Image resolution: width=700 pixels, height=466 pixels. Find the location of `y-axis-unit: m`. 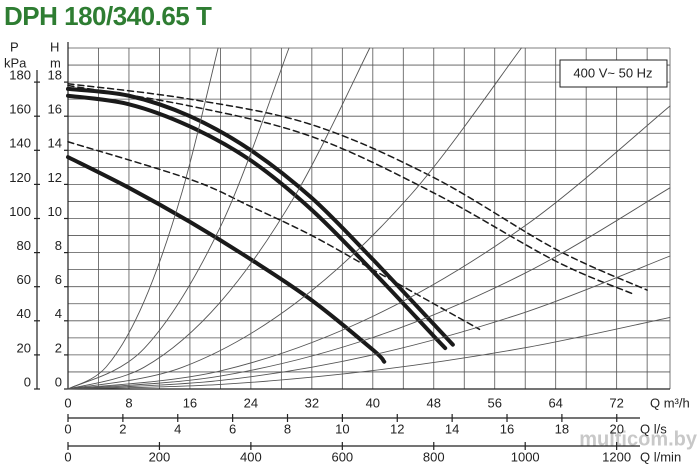

y-axis-unit: m is located at coordinates (55, 62).